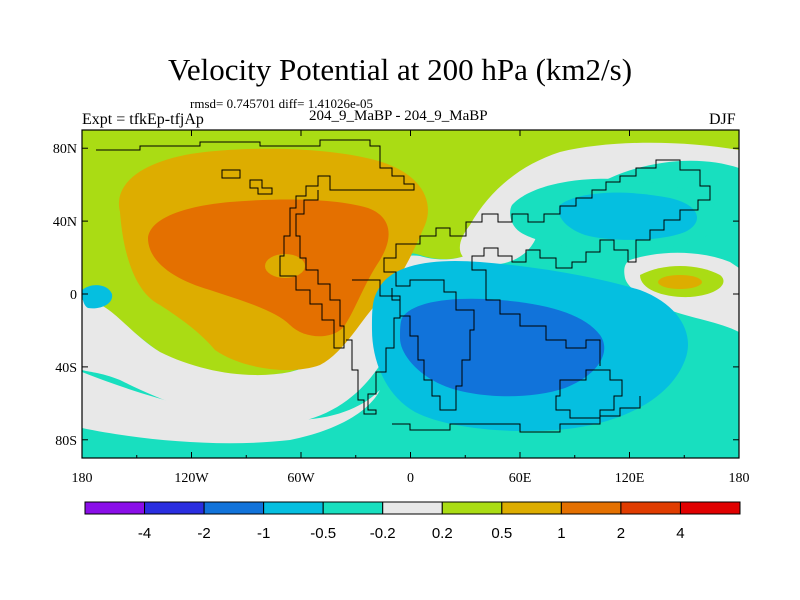 This screenshot has width=800, height=600. Describe the element at coordinates (621, 533) in the screenshot. I see `colorbar-label: 2` at that location.